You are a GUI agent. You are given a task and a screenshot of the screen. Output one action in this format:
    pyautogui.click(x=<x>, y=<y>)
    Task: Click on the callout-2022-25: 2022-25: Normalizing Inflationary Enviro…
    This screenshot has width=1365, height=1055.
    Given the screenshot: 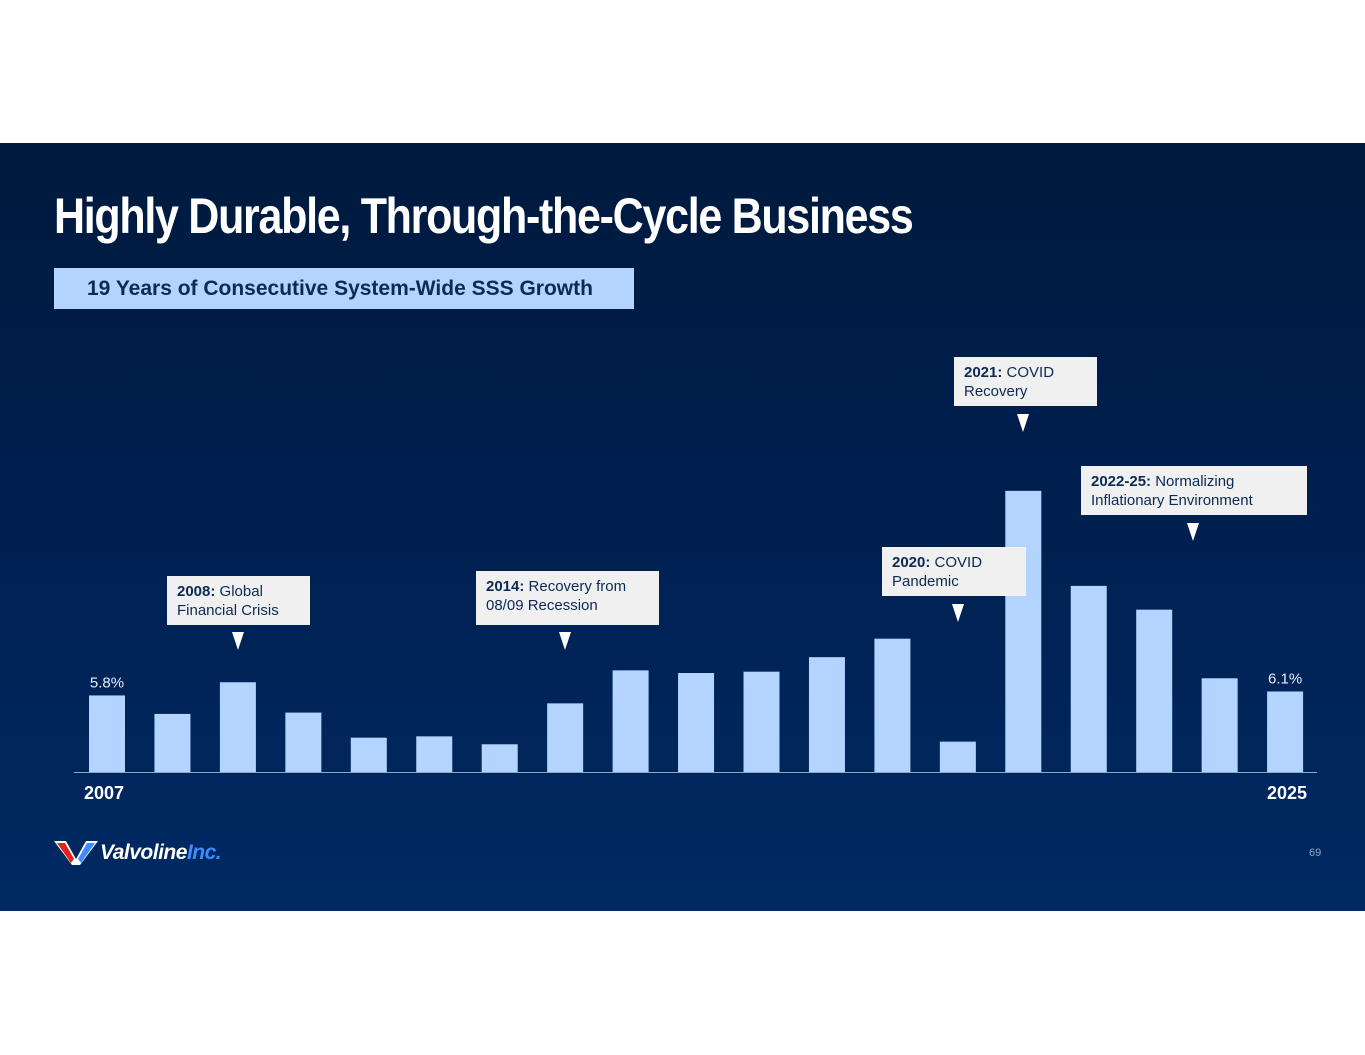 What is the action you would take?
    pyautogui.click(x=1194, y=490)
    